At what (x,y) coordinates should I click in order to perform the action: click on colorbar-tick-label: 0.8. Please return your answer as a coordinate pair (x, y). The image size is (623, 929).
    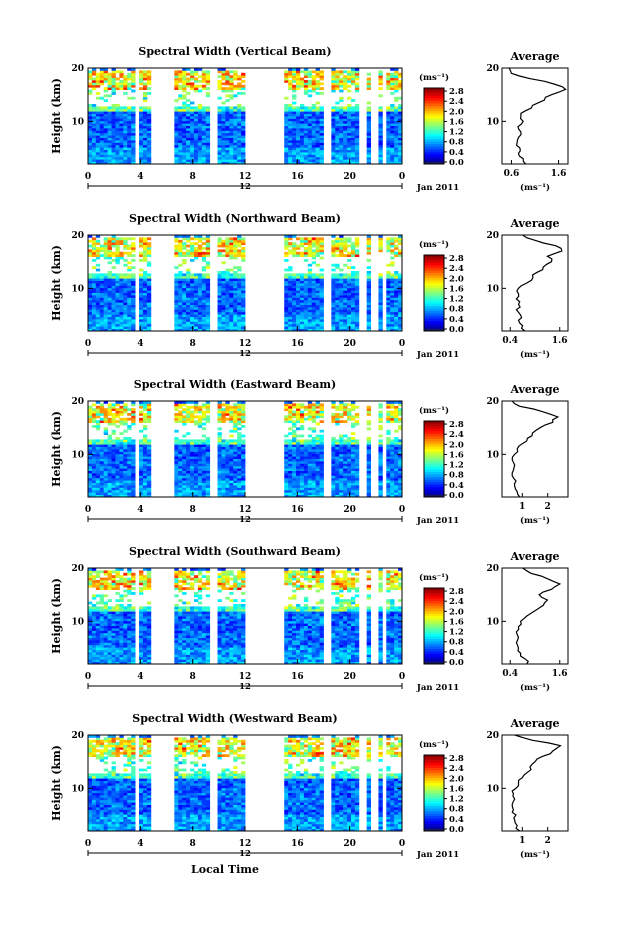
    Looking at the image, I should click on (456, 143).